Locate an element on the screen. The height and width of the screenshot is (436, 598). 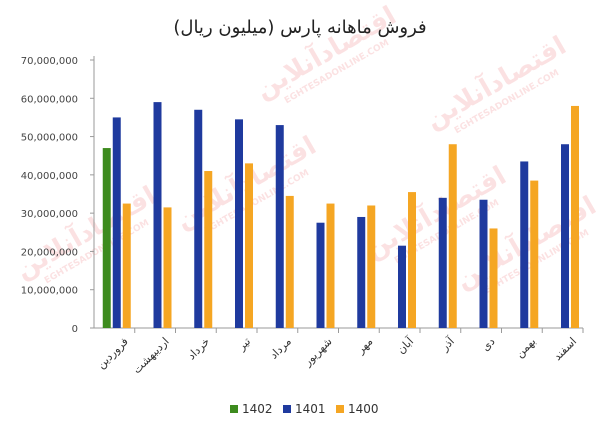
legend-label: 1401 is located at coordinates (310, 409).